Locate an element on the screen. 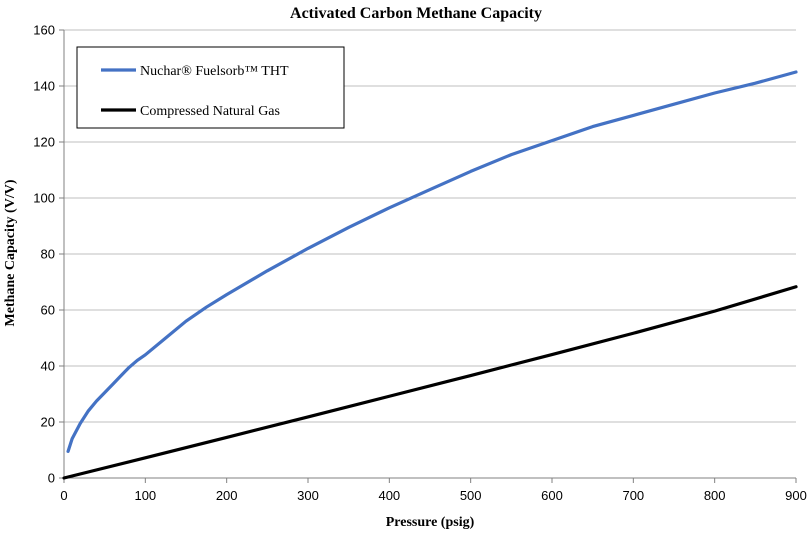  y-tick-label-140: 140 is located at coordinates (44, 86).